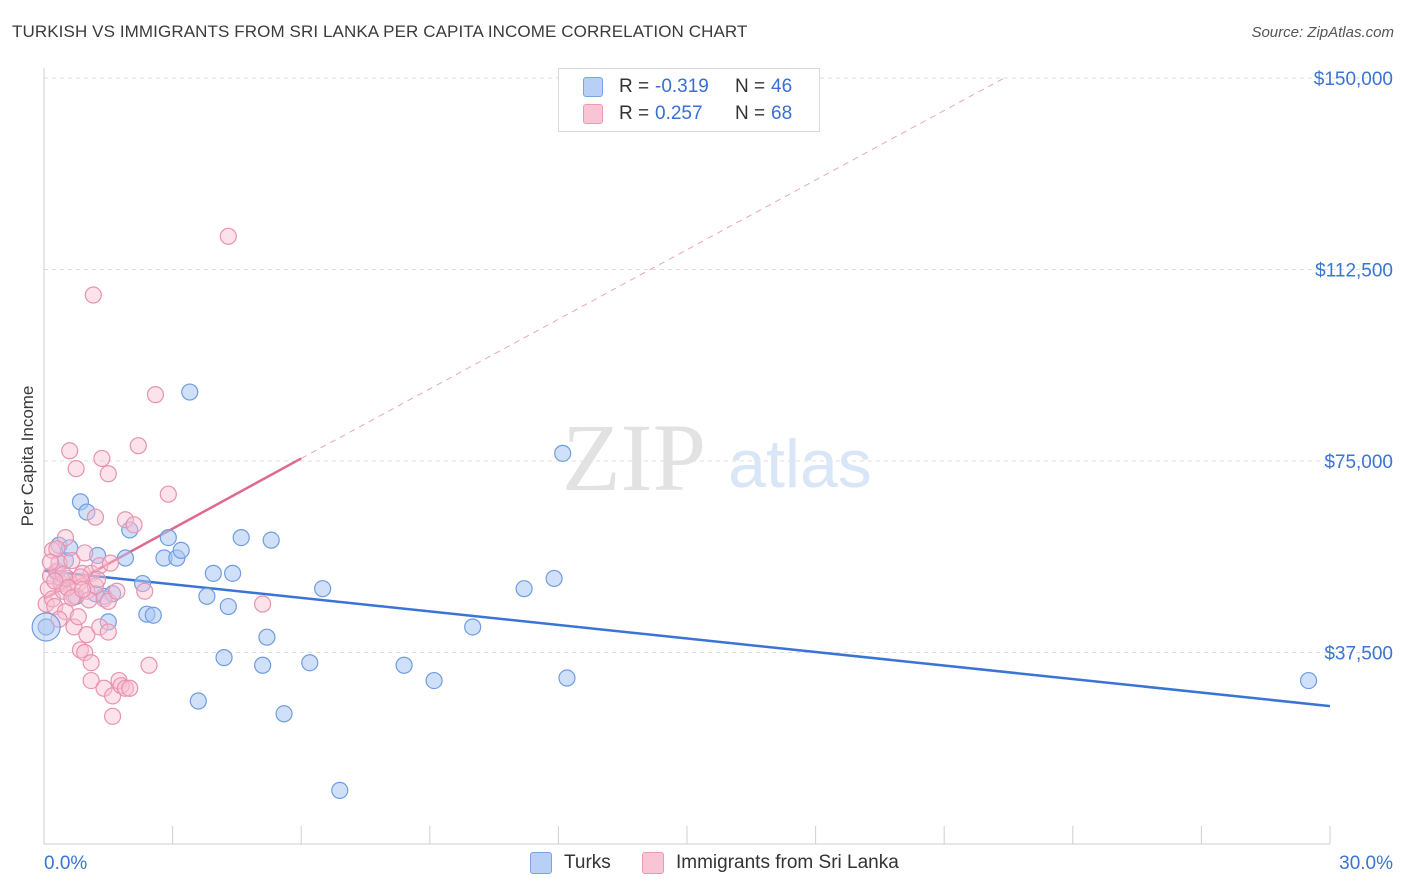  I want to click on bottom-legend-label-sri-lanka: Immigrants from Sri Lanka, so click(787, 862).